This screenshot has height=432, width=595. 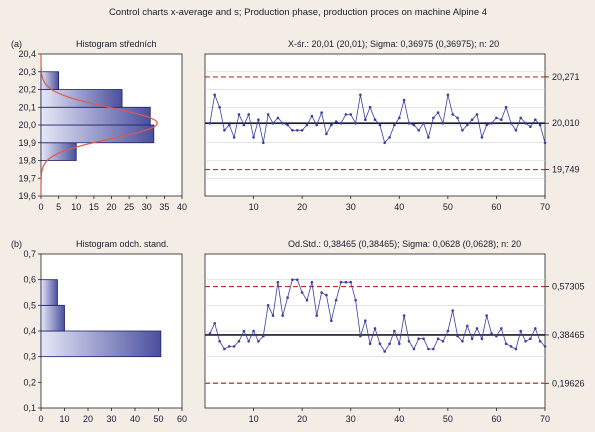 What do you see at coordinates (27, 107) in the screenshot?
I see `y-tick-label: 20,1` at bounding box center [27, 107].